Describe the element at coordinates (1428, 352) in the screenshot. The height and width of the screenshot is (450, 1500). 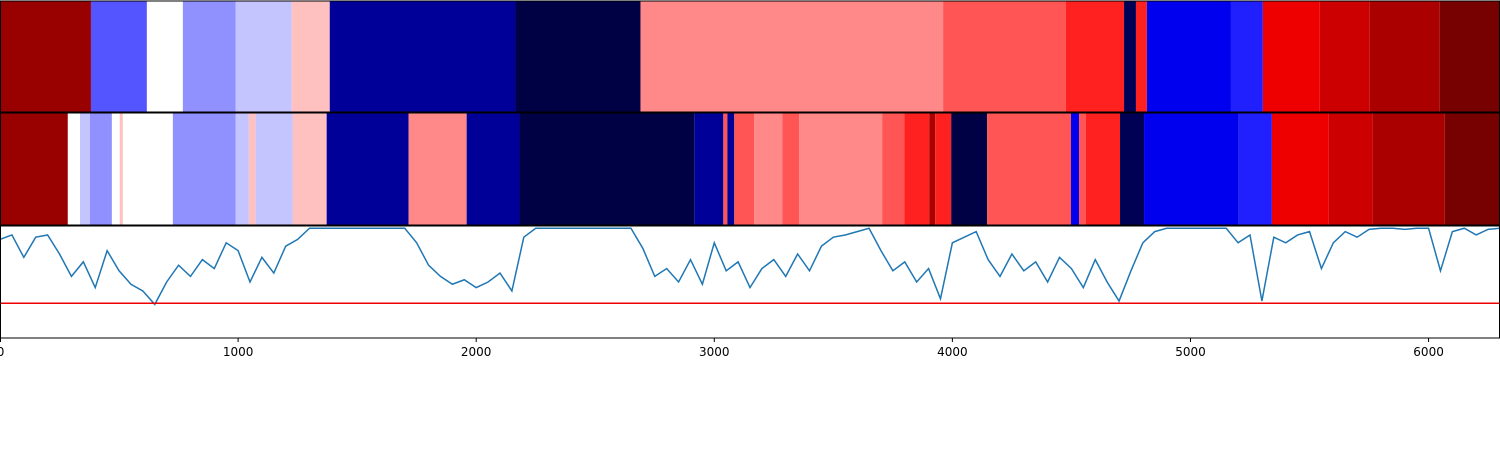
I see `x-tick-label: 6000` at that location.